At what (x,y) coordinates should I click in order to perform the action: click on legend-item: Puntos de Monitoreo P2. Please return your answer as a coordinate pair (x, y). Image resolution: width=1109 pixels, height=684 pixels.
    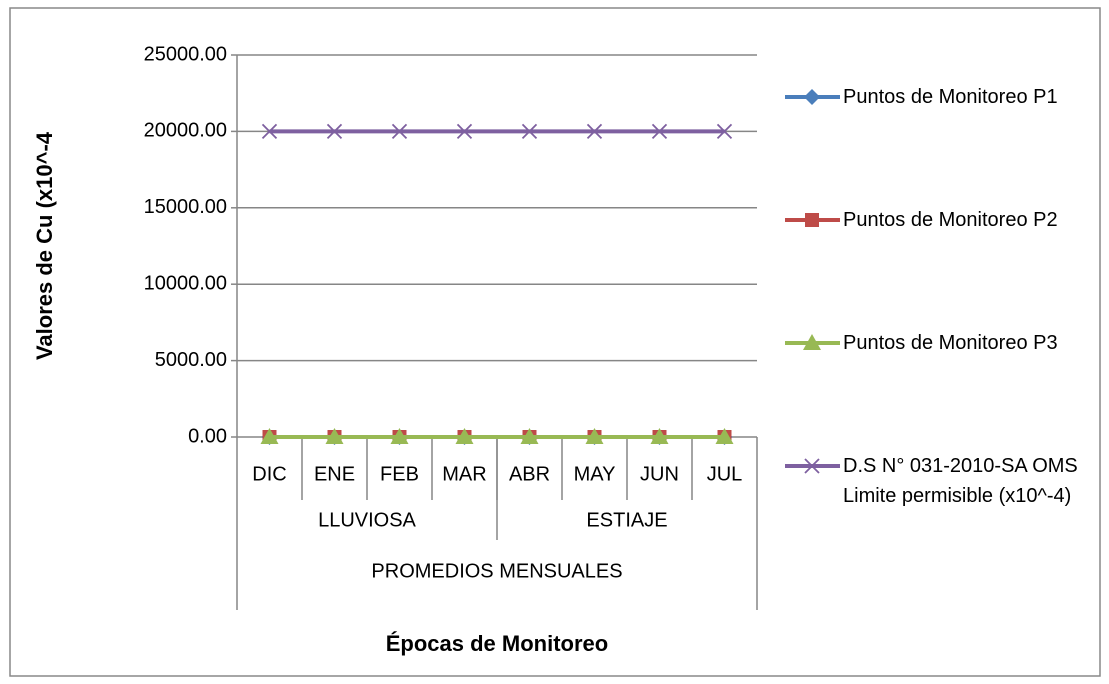
    Looking at the image, I should click on (950, 220).